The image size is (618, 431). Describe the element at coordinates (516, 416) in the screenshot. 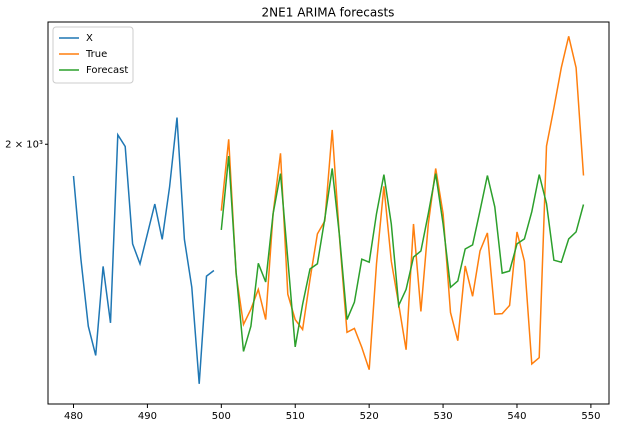

I see `x-tick-label: 540` at that location.